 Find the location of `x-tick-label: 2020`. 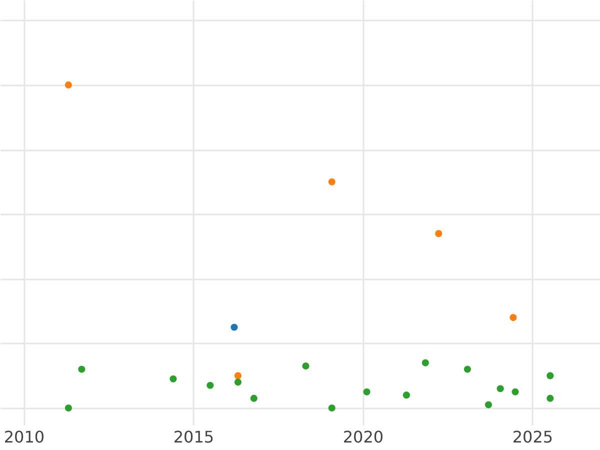

x-tick-label: 2020 is located at coordinates (363, 437).